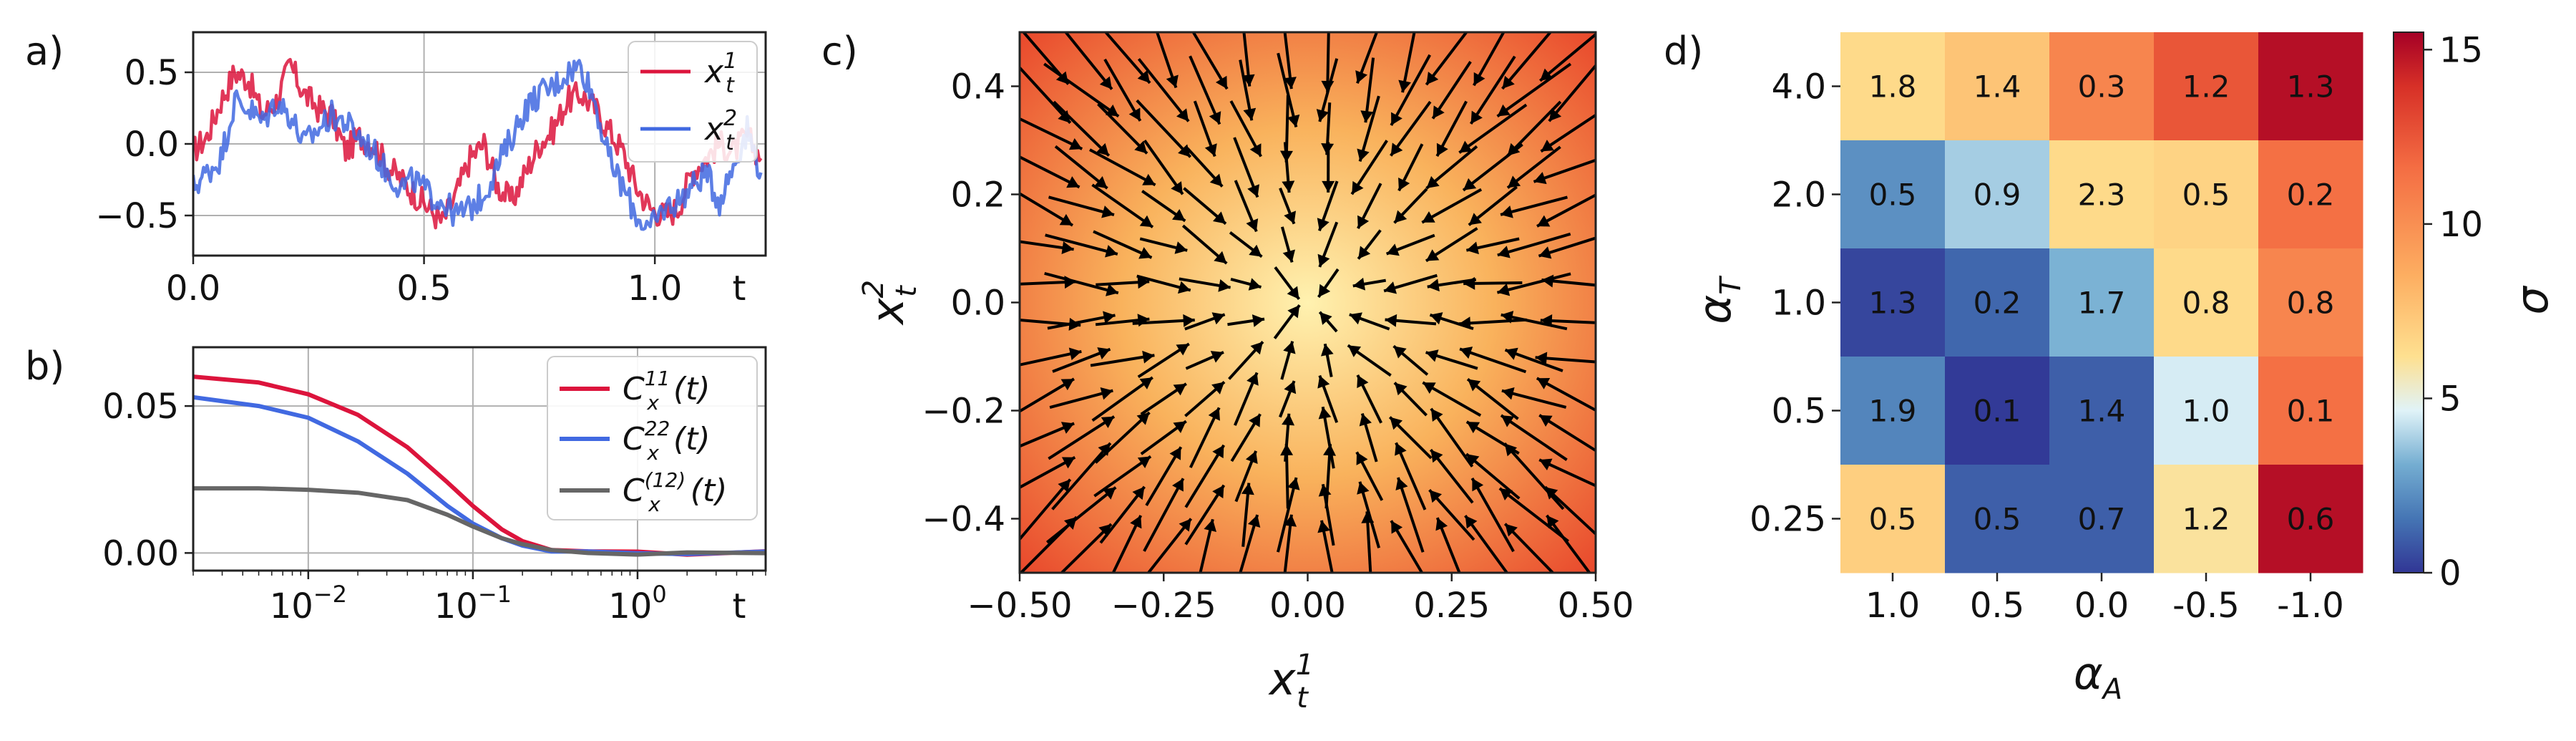  I want to click on heatmap-cell-label: 1.7, so click(2102, 304).